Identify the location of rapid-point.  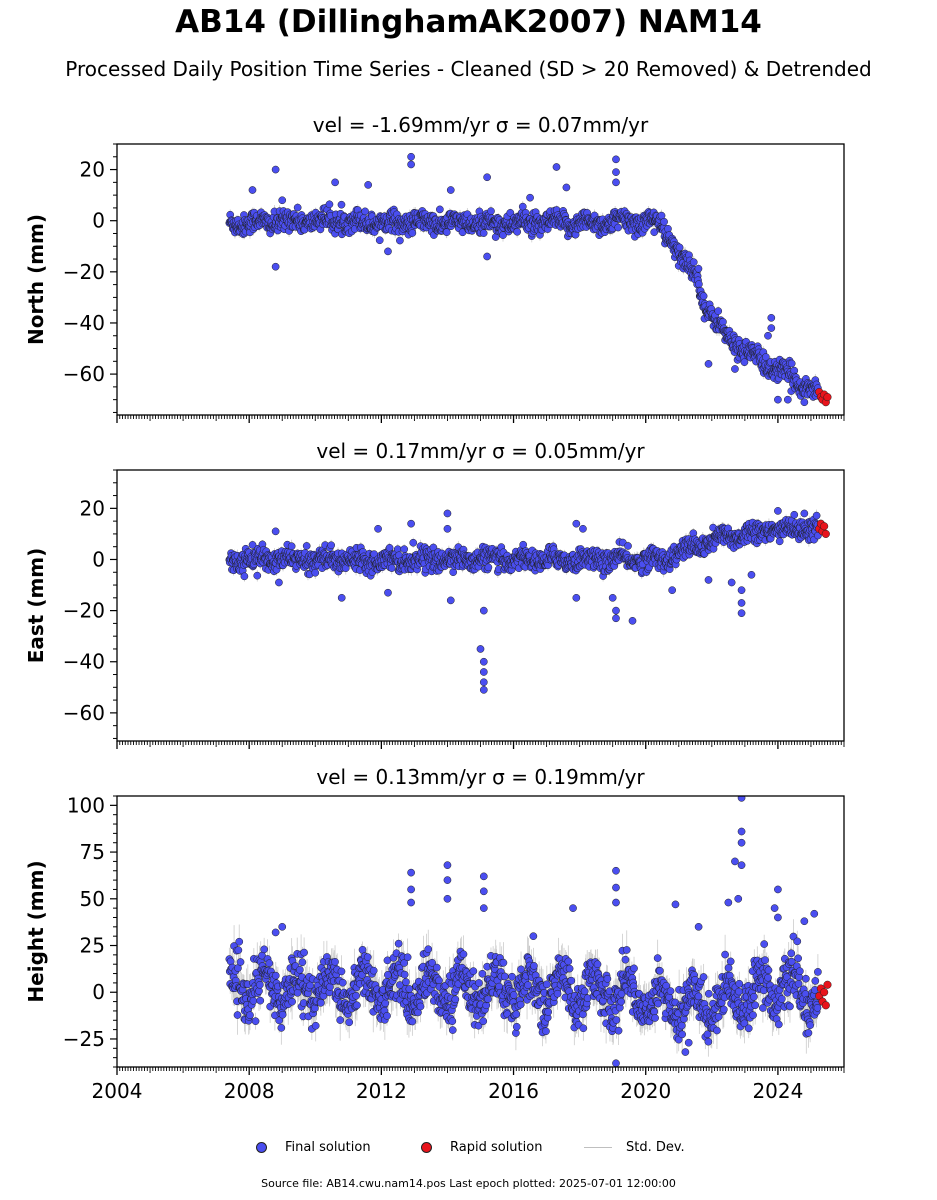
(827, 397).